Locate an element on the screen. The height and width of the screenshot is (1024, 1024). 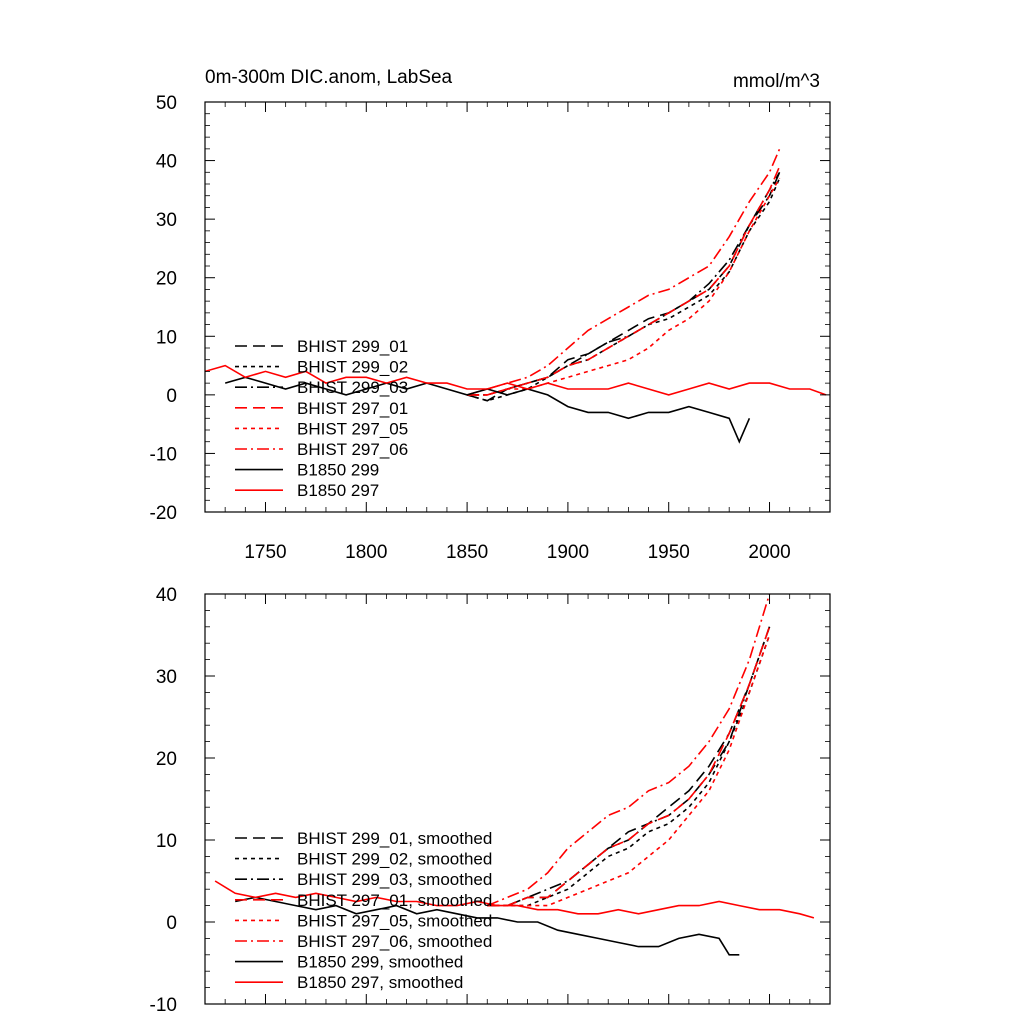
legend-label: BHIST 297_06 is located at coordinates (352, 449).